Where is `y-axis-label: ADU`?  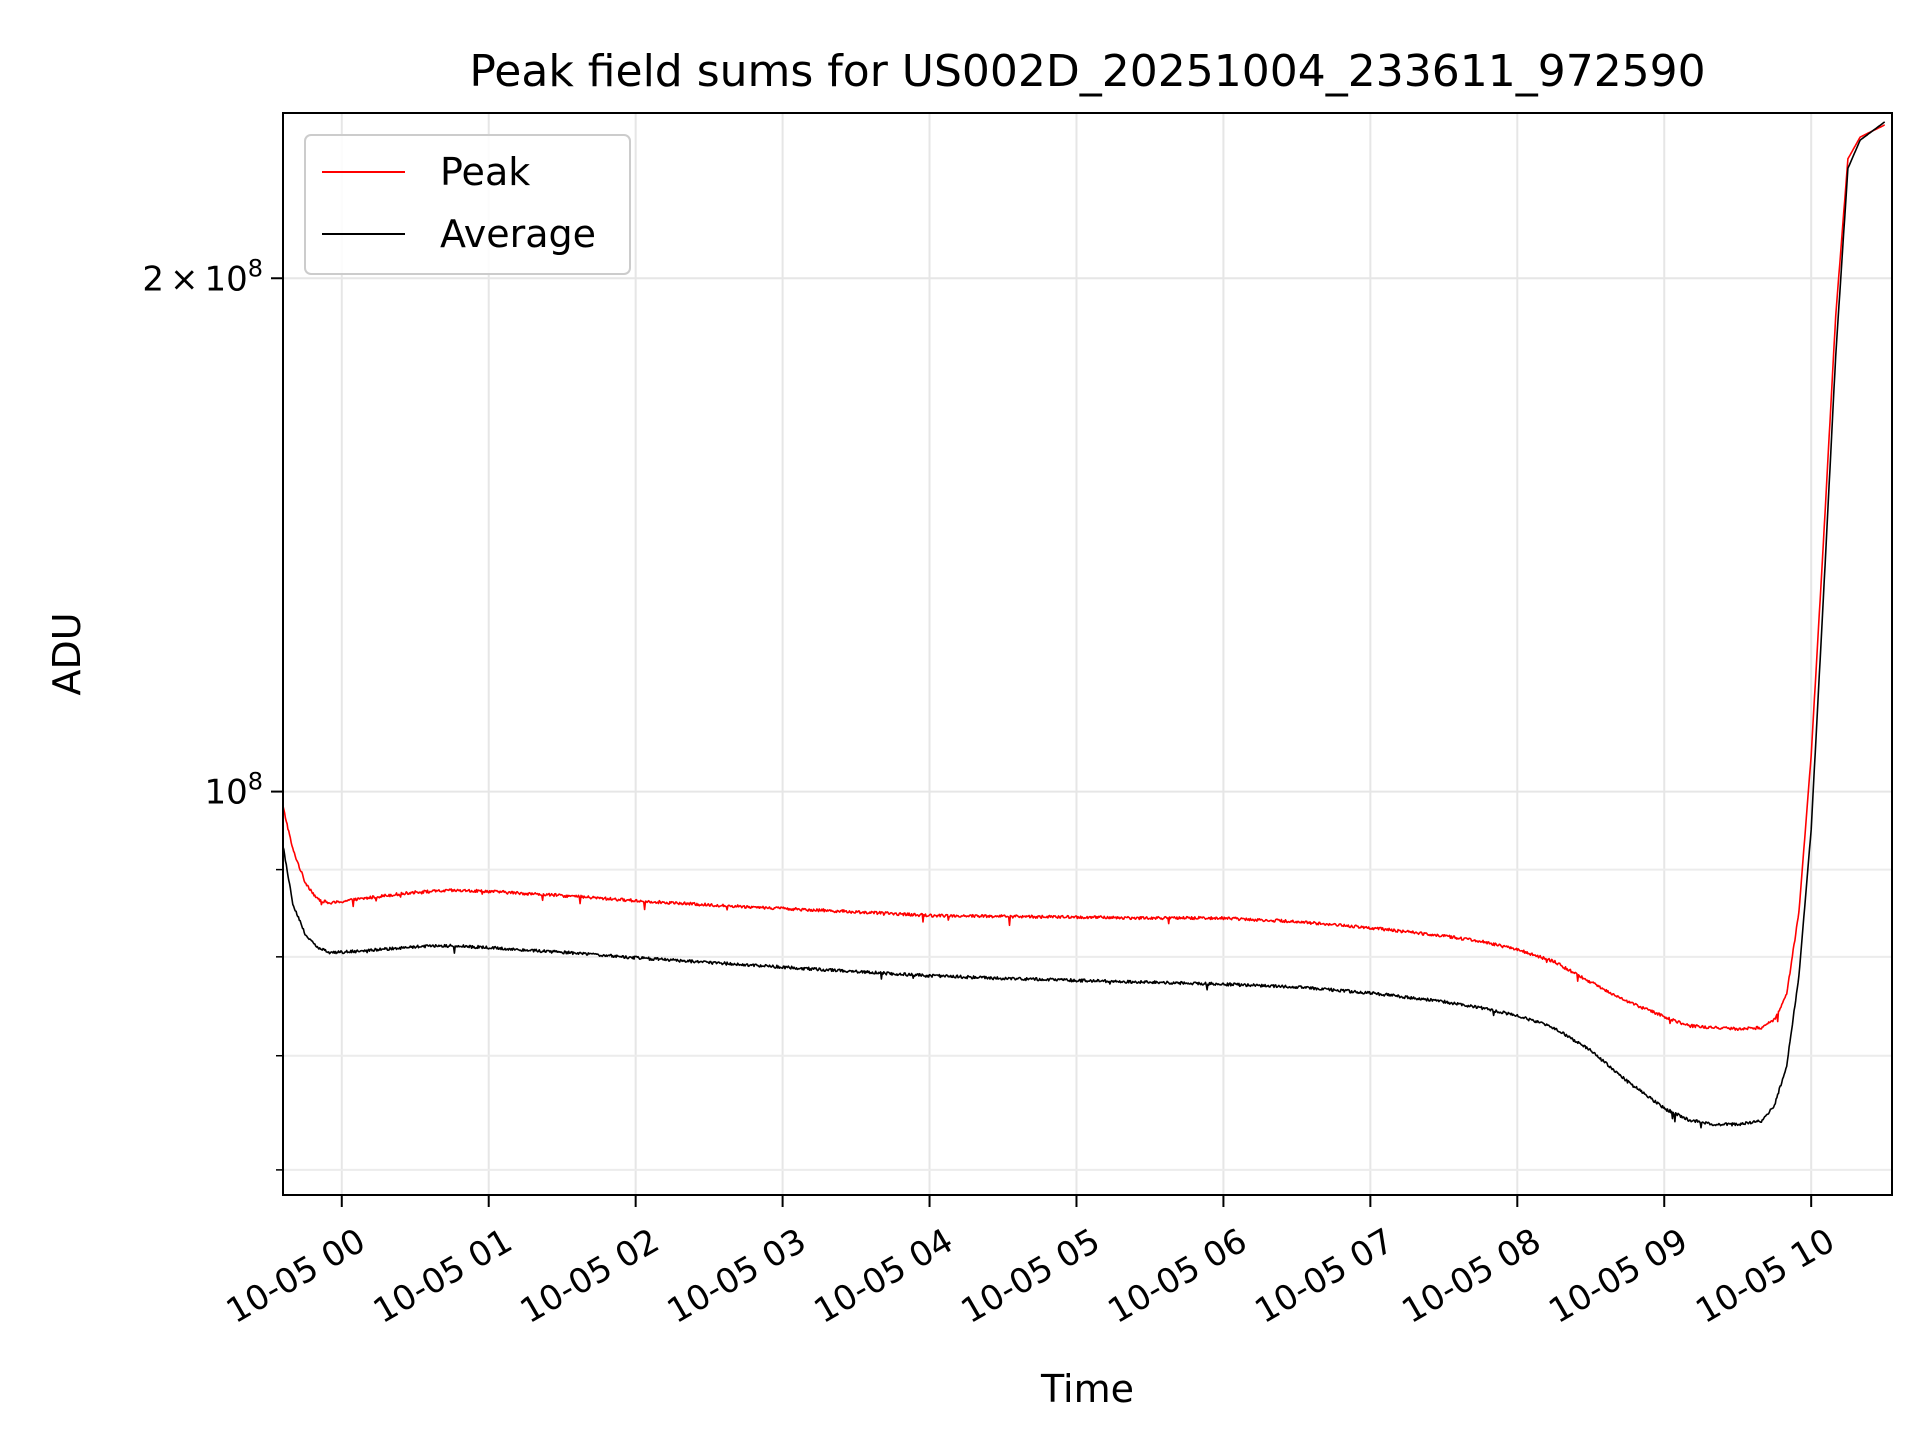 y-axis-label: ADU is located at coordinates (67, 653).